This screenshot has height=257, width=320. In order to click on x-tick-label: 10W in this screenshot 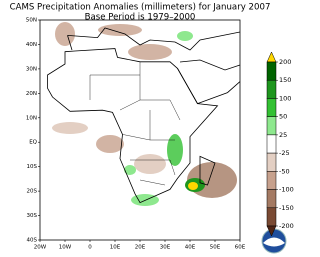, I will do `click(65, 248)`.